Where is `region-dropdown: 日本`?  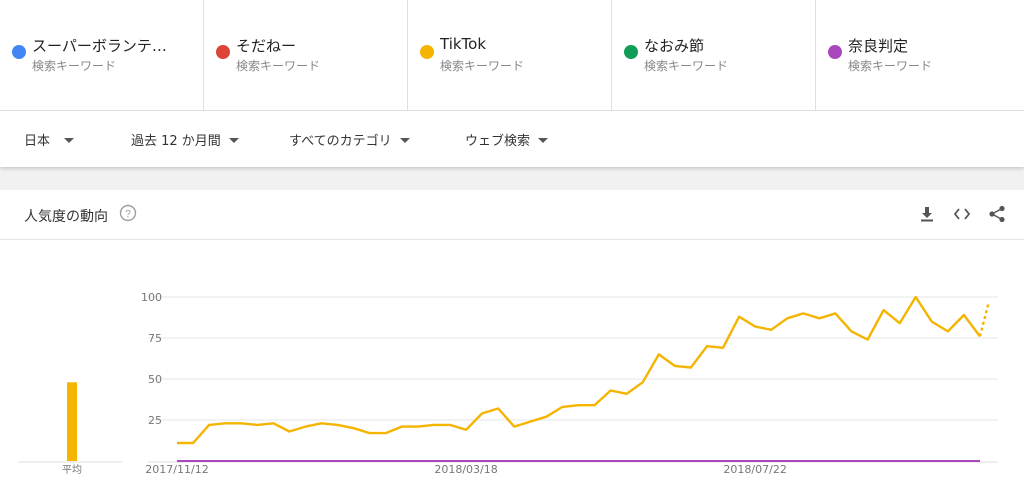 region-dropdown: 日本 is located at coordinates (49, 139).